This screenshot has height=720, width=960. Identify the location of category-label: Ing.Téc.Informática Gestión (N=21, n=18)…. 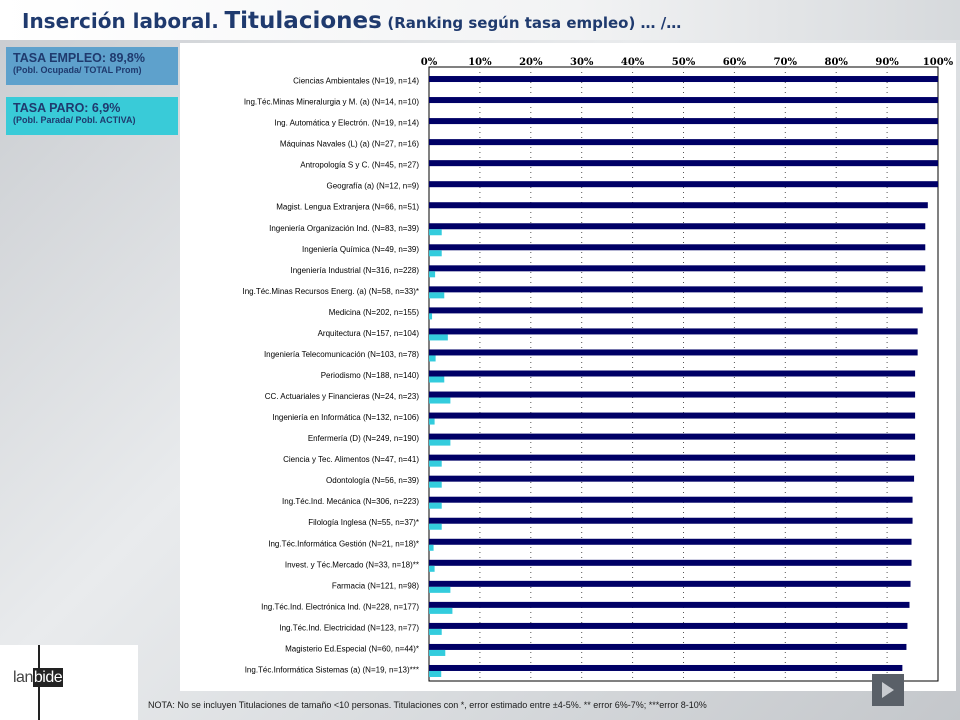
(343, 543).